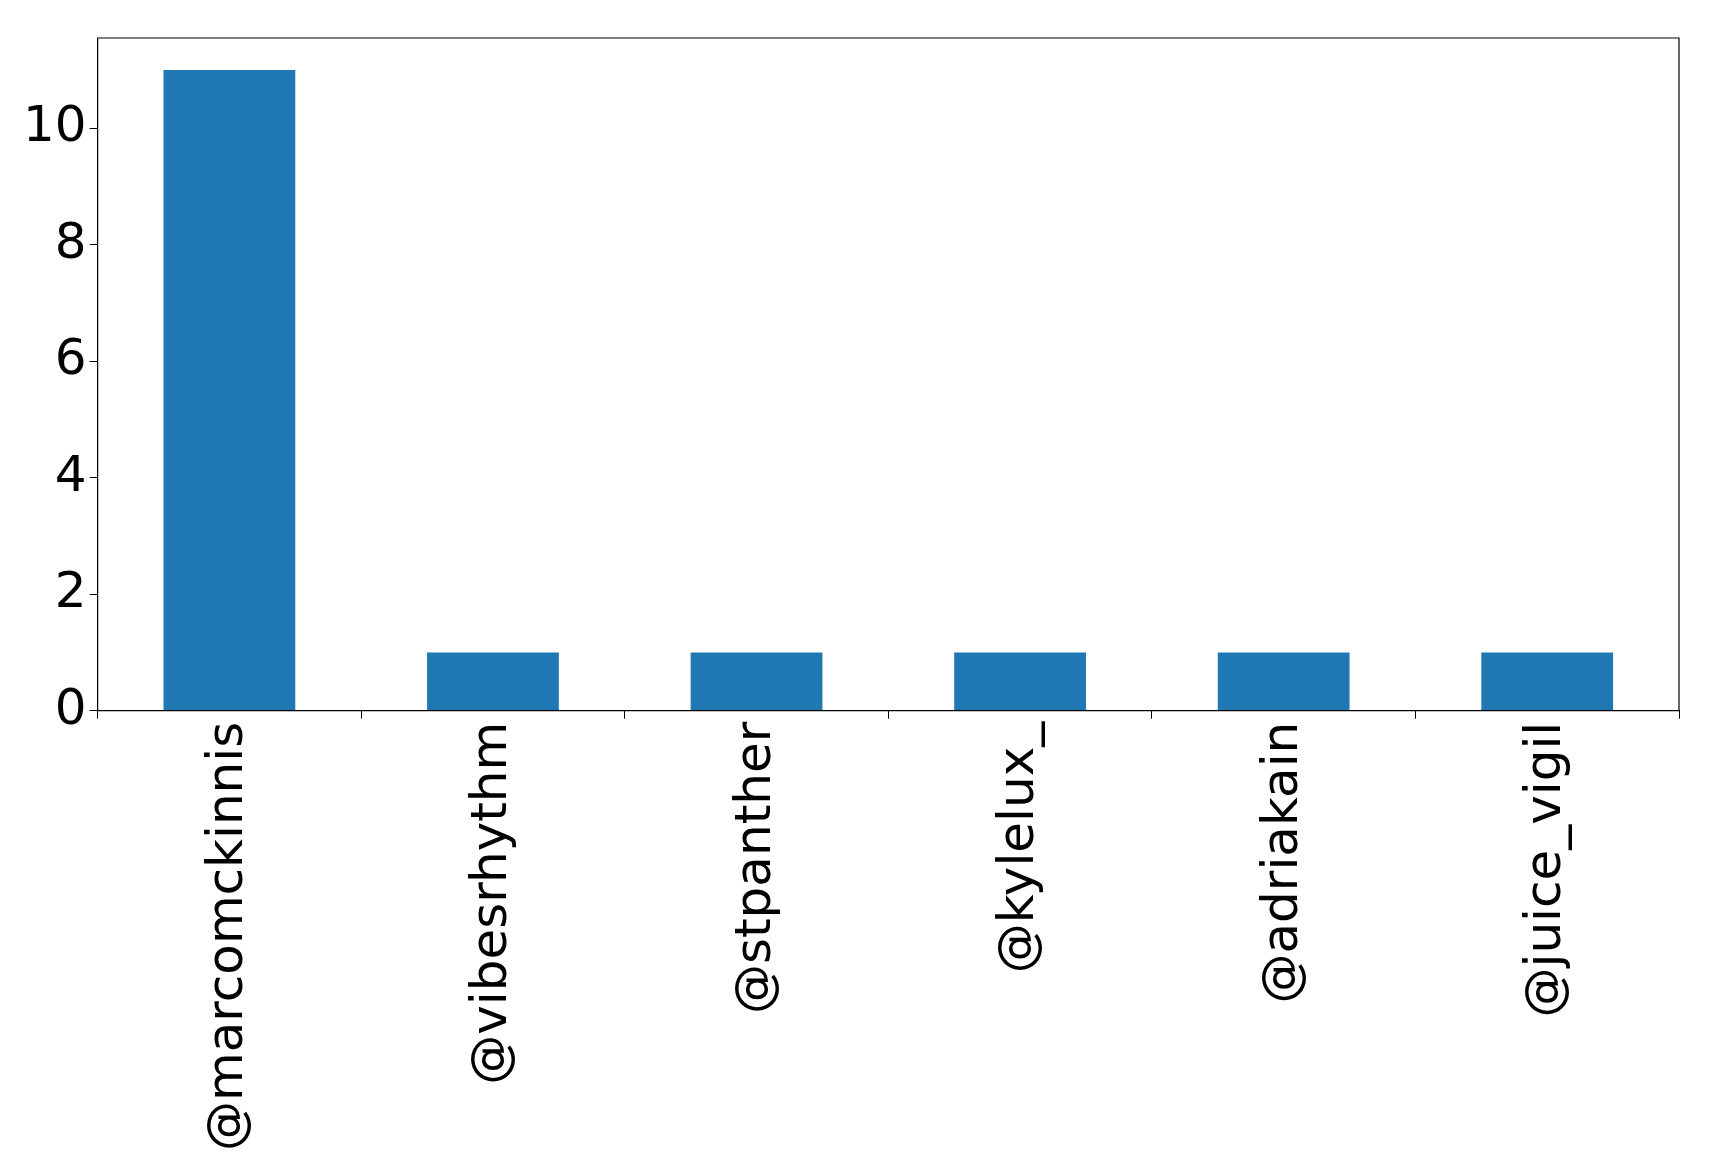 Image resolution: width=1719 pixels, height=1164 pixels. Describe the element at coordinates (70, 706) in the screenshot. I see `y-tick-label: 0` at that location.